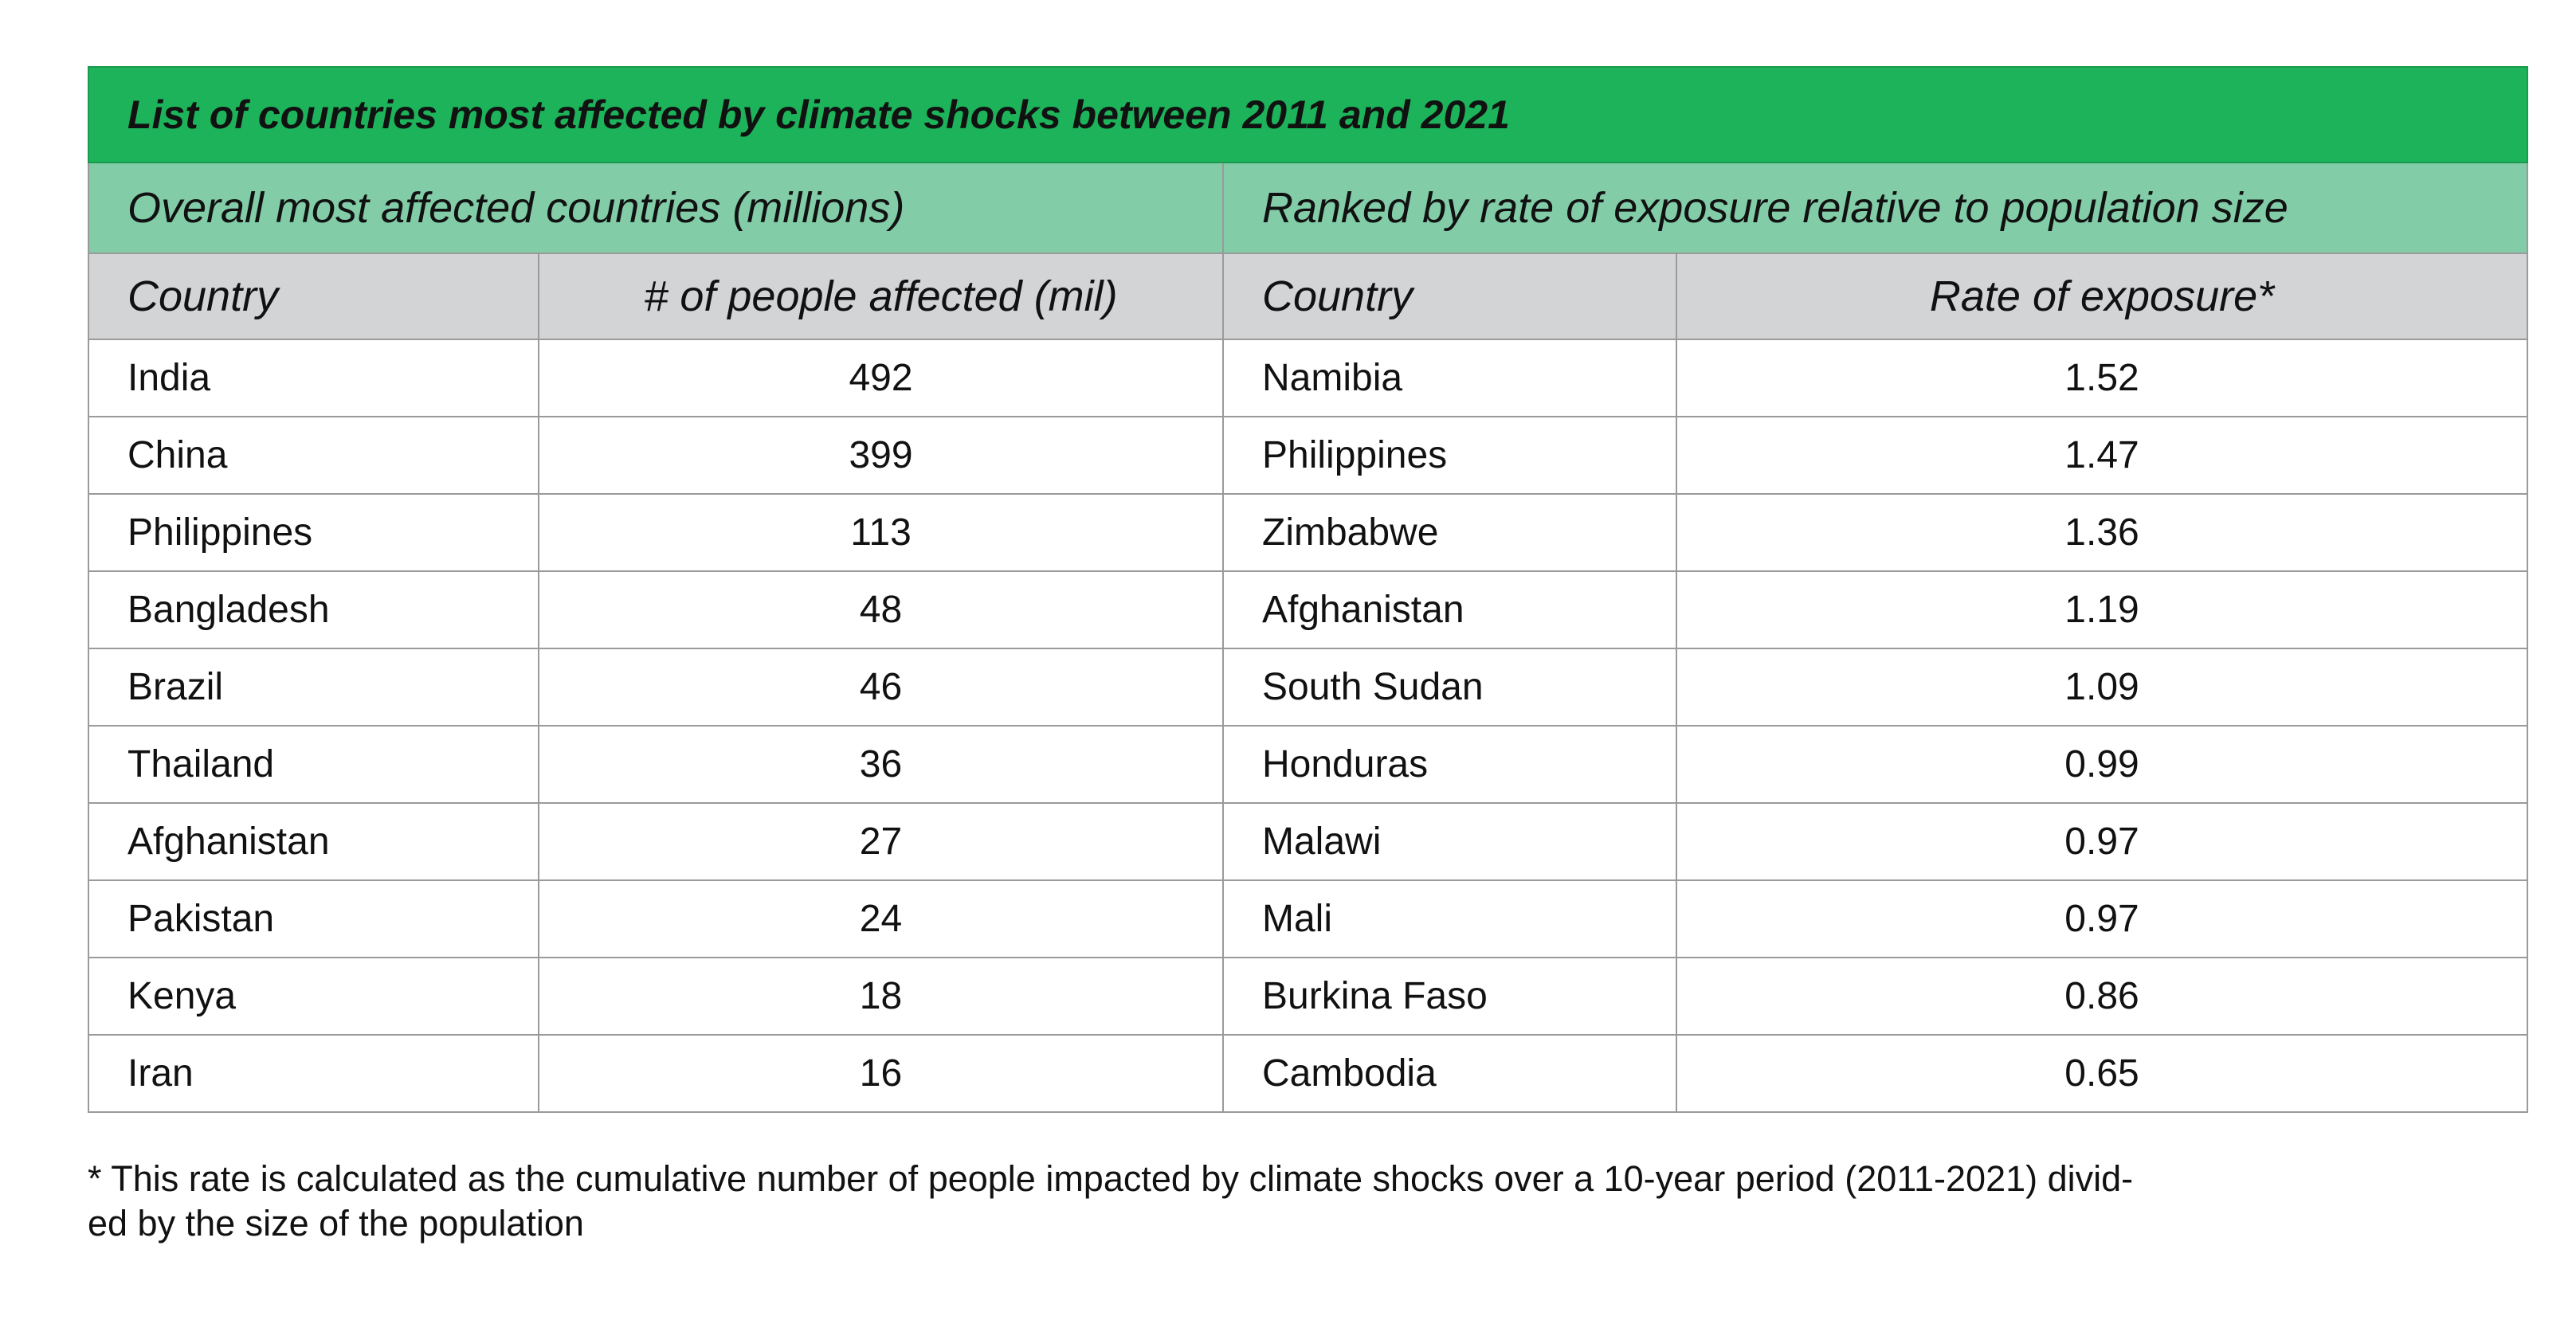  Describe the element at coordinates (313, 764) in the screenshot. I see `country-cell: Thailand` at that location.